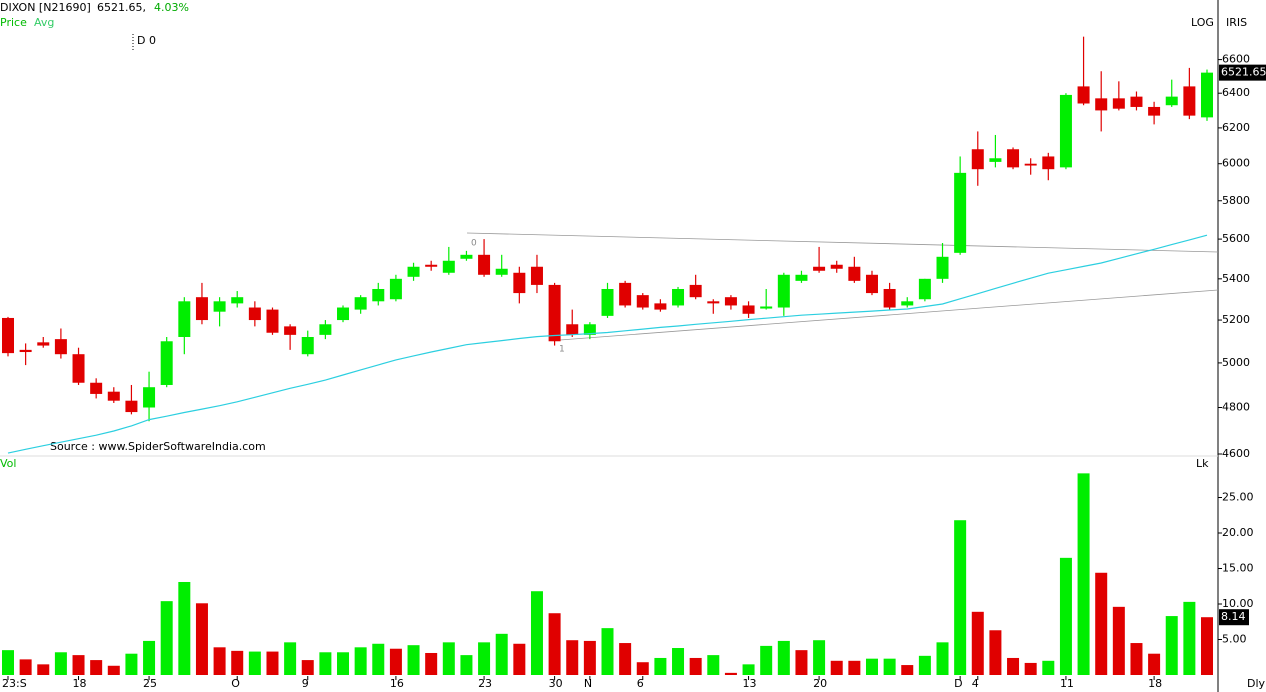 The height and width of the screenshot is (692, 1266). I want to click on x-tick-label: 11, so click(1067, 683).